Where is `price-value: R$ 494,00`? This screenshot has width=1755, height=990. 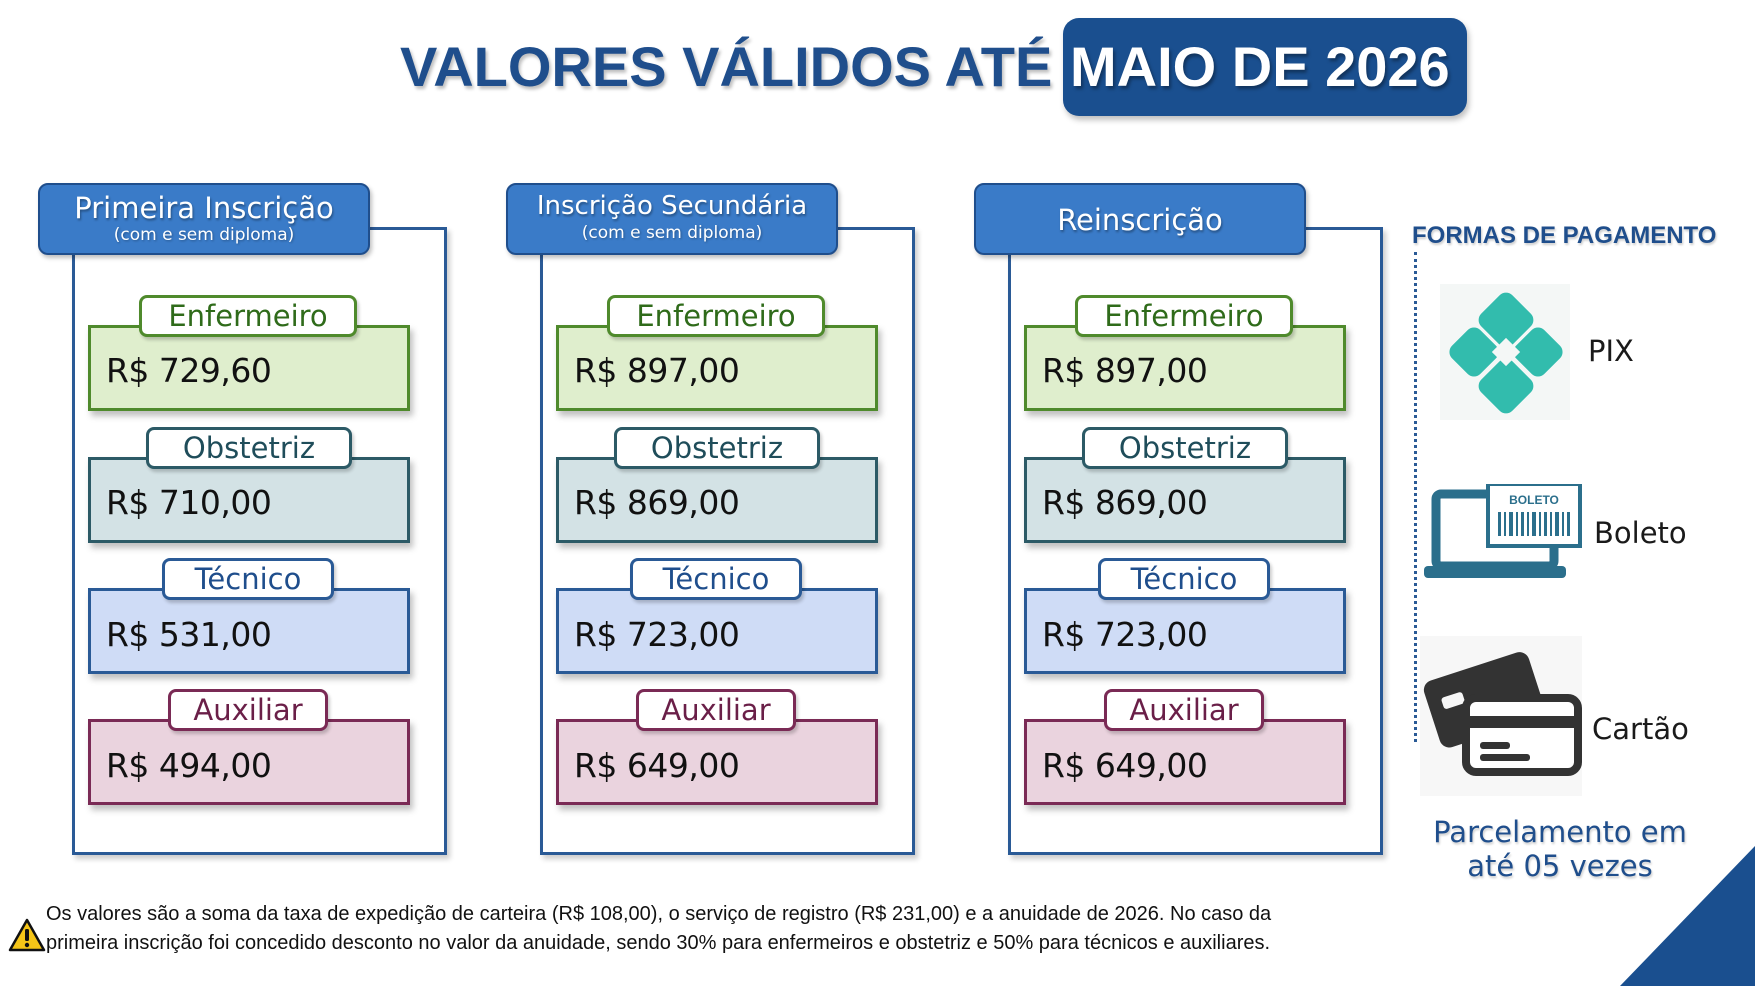
price-value: R$ 494,00 is located at coordinates (189, 765).